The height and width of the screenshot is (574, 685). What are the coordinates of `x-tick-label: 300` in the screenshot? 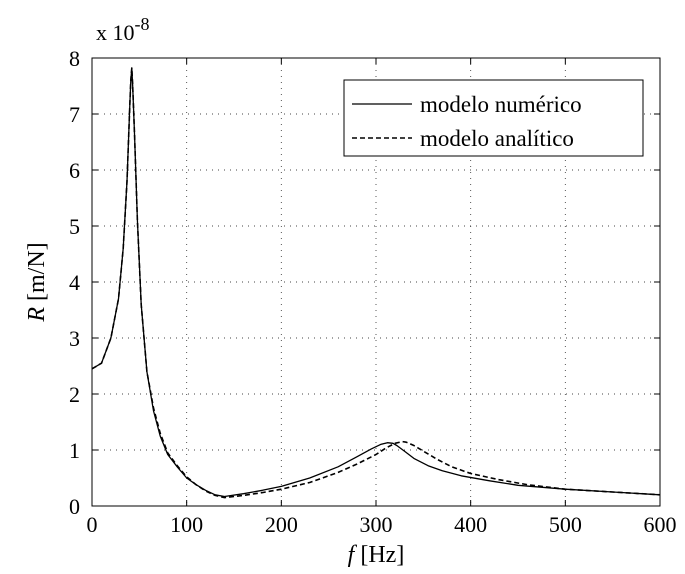 It's located at (376, 524).